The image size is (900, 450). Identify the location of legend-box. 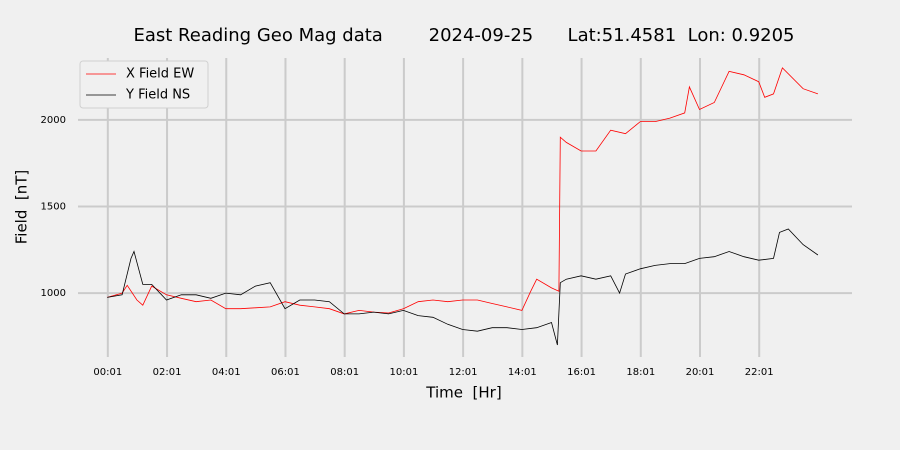
(144, 84).